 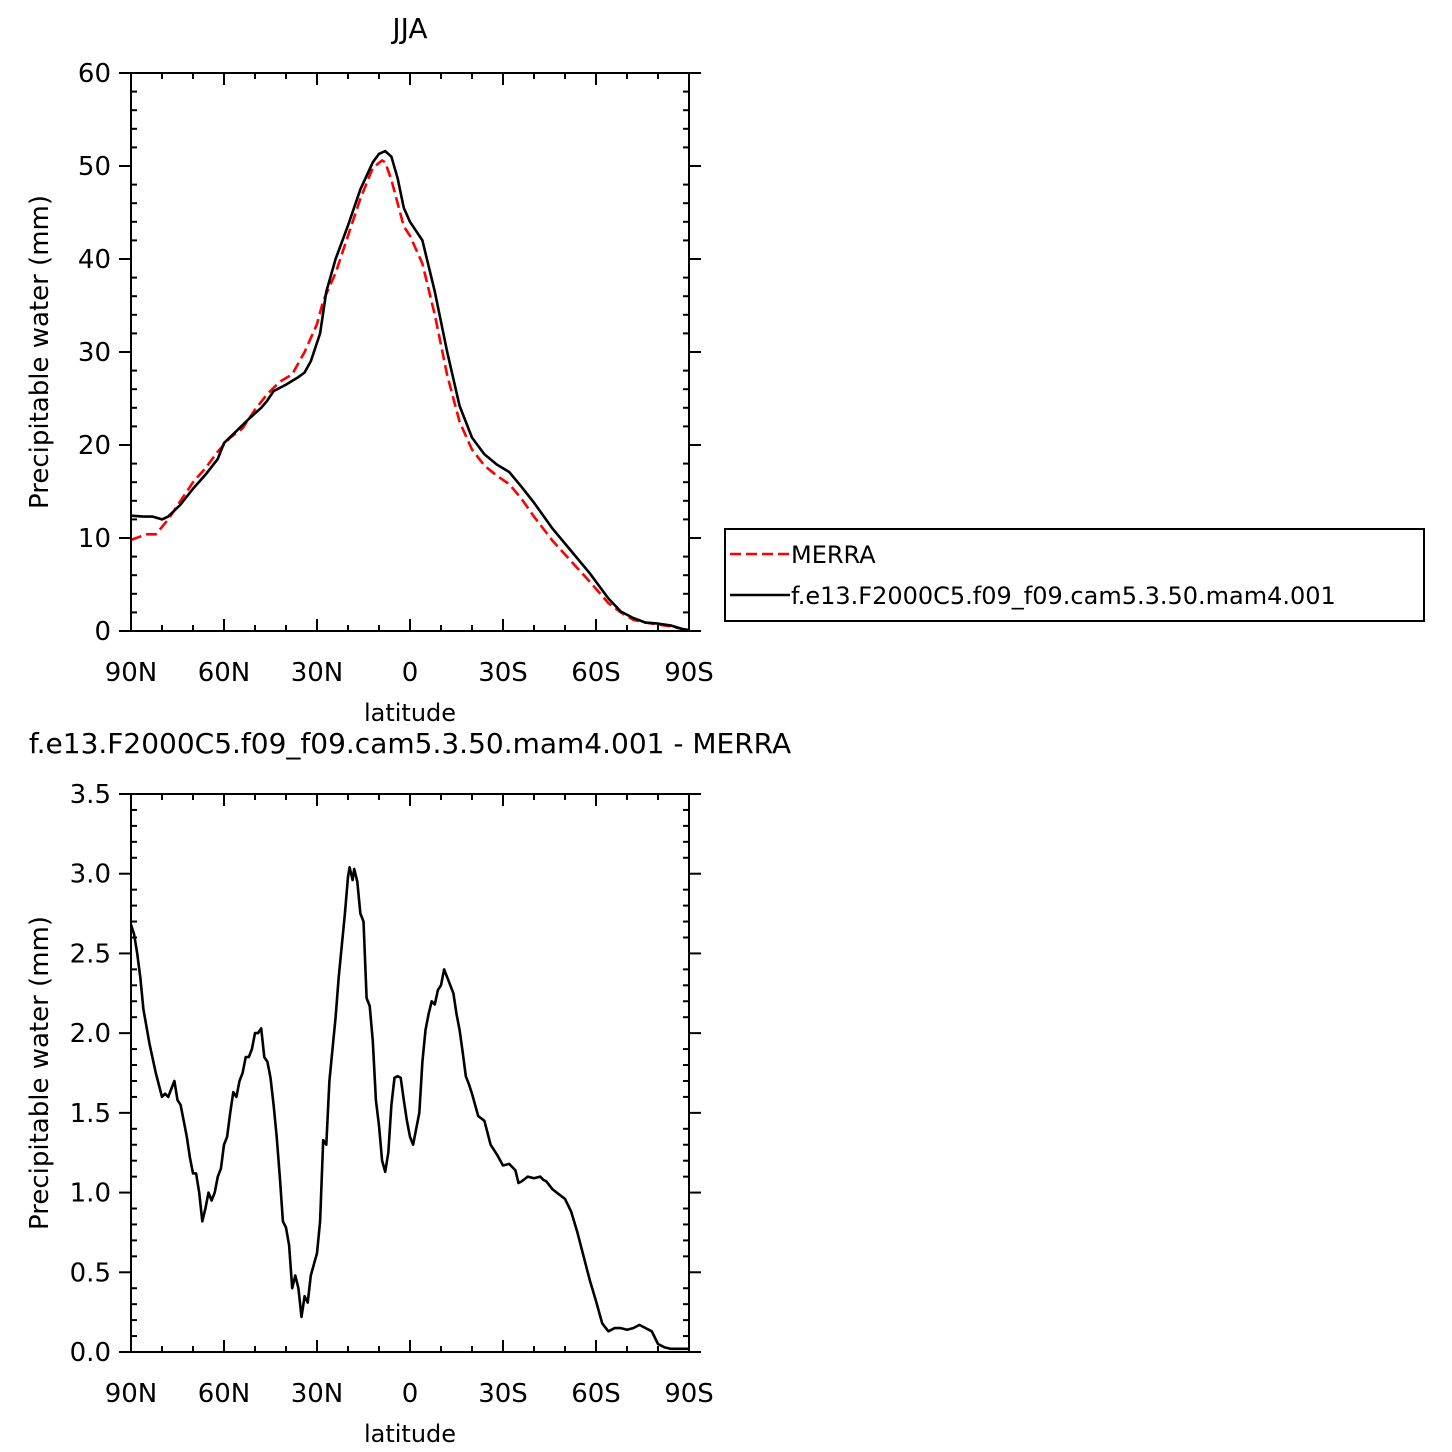 I want to click on y-tick-label: 50, so click(x=94, y=167).